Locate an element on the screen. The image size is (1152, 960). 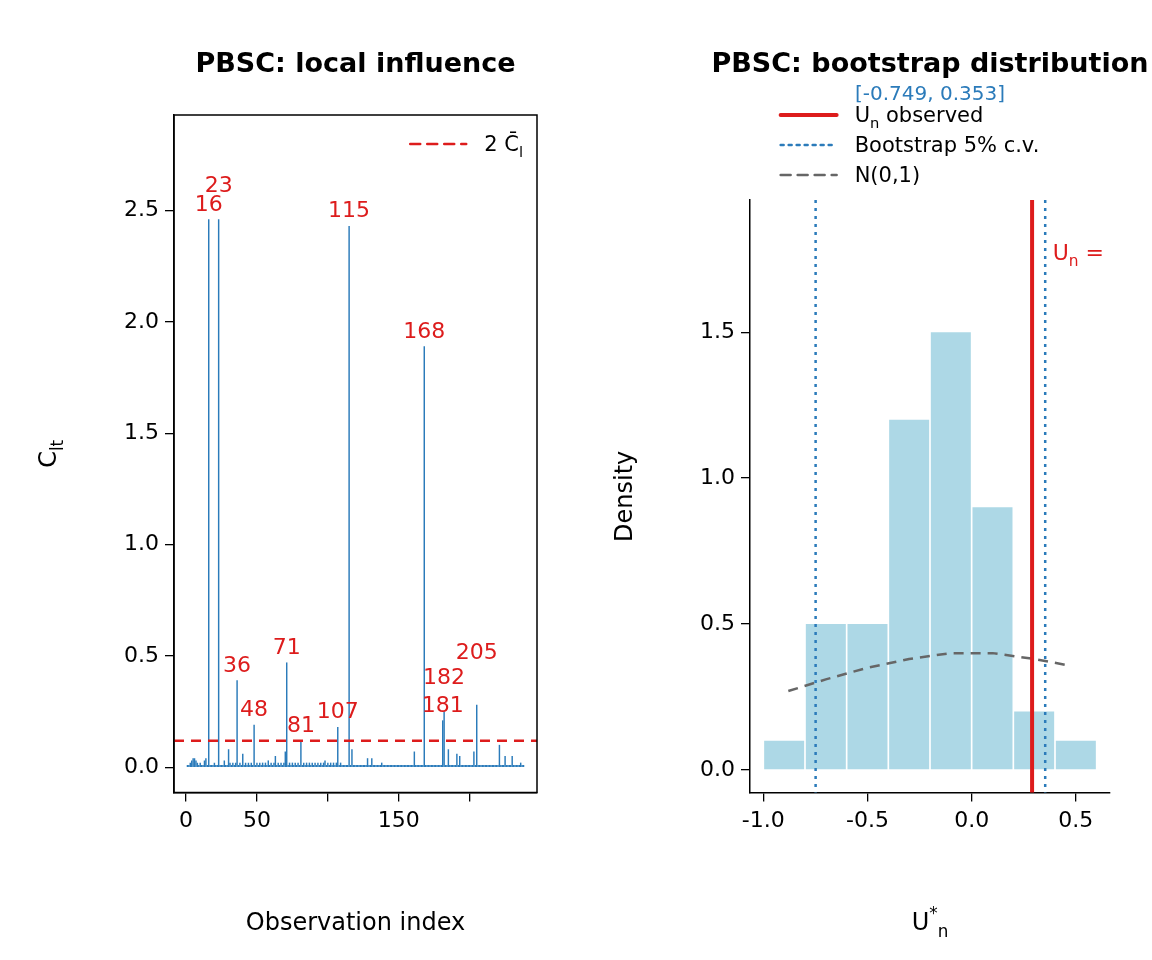
annotation: 36 is located at coordinates (237, 664).